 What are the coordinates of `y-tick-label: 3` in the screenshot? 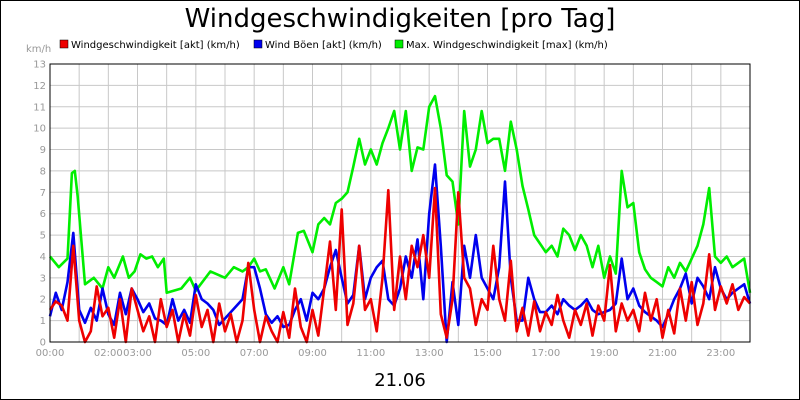 It's located at (43, 278).